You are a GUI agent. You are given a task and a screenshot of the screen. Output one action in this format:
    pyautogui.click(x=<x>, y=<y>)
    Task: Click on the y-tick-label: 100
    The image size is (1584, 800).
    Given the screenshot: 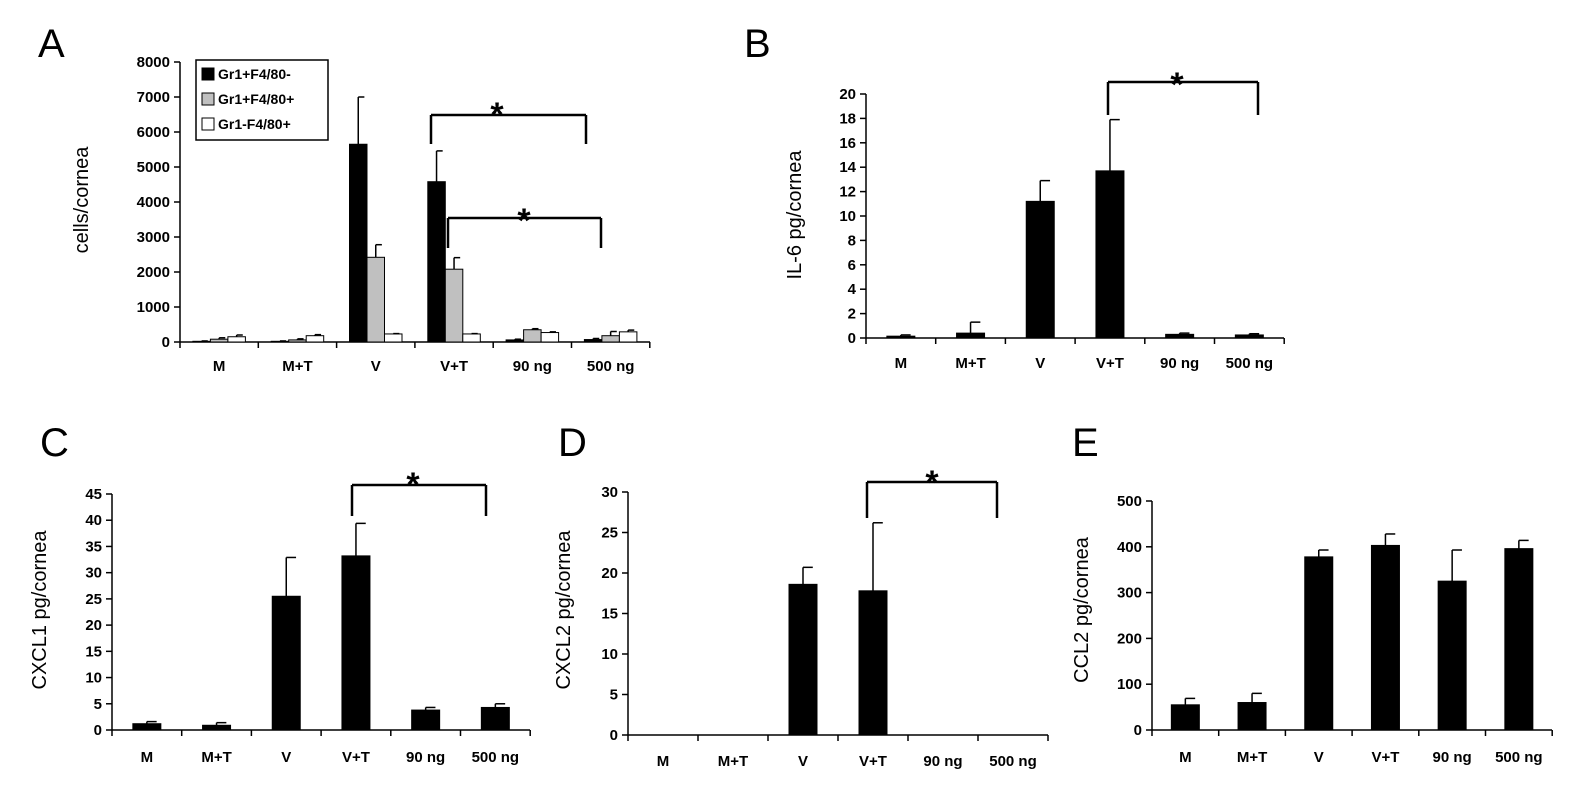 What is the action you would take?
    pyautogui.click(x=1129, y=684)
    